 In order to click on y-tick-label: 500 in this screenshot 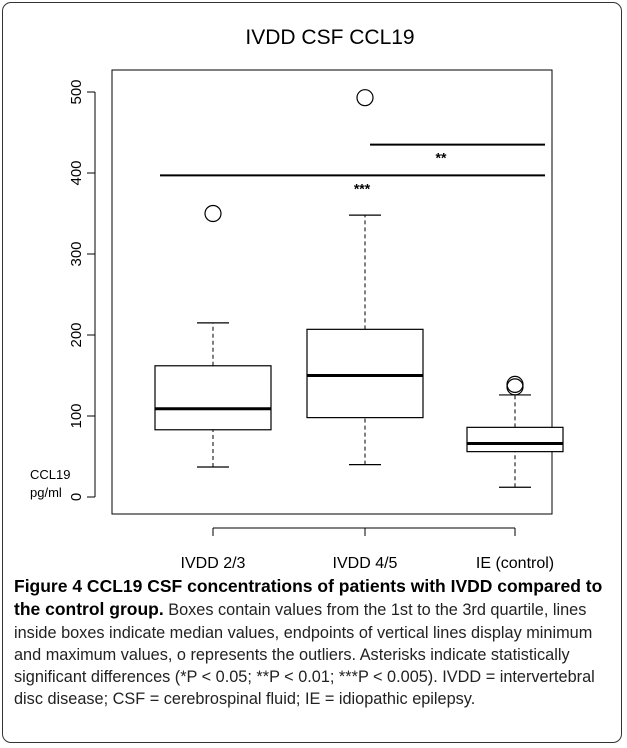, I will do `click(76, 91)`.